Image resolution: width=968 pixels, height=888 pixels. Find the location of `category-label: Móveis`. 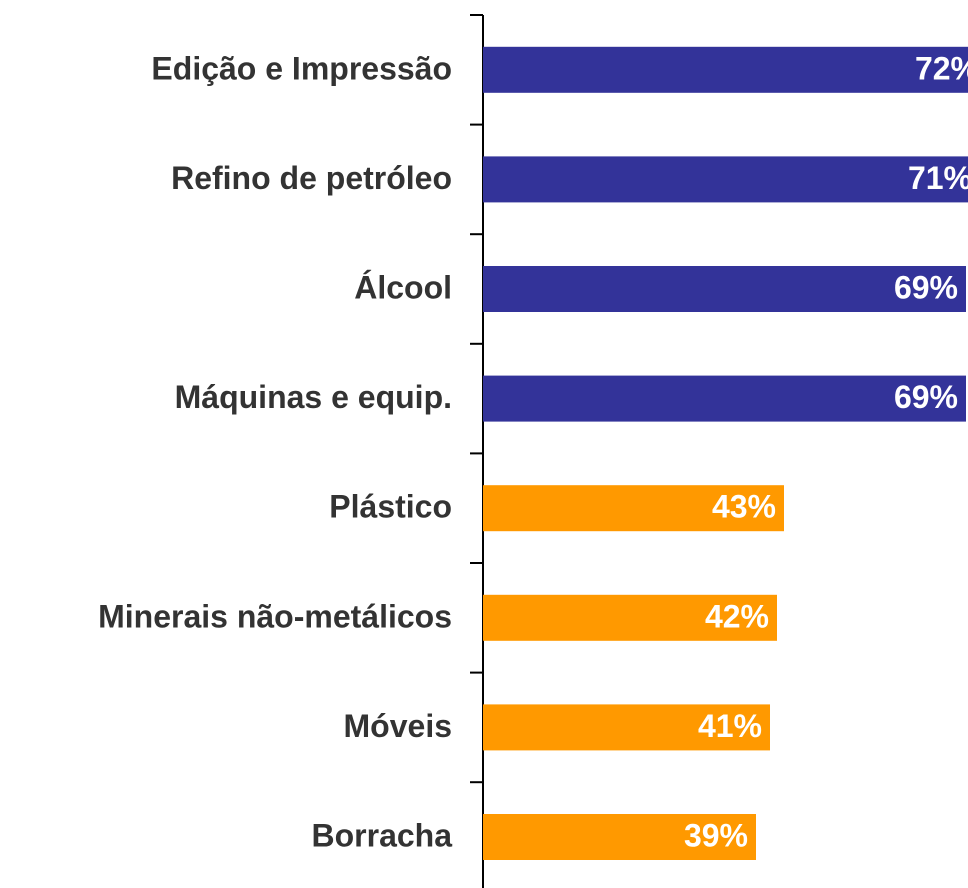

category-label: Móveis is located at coordinates (398, 726).